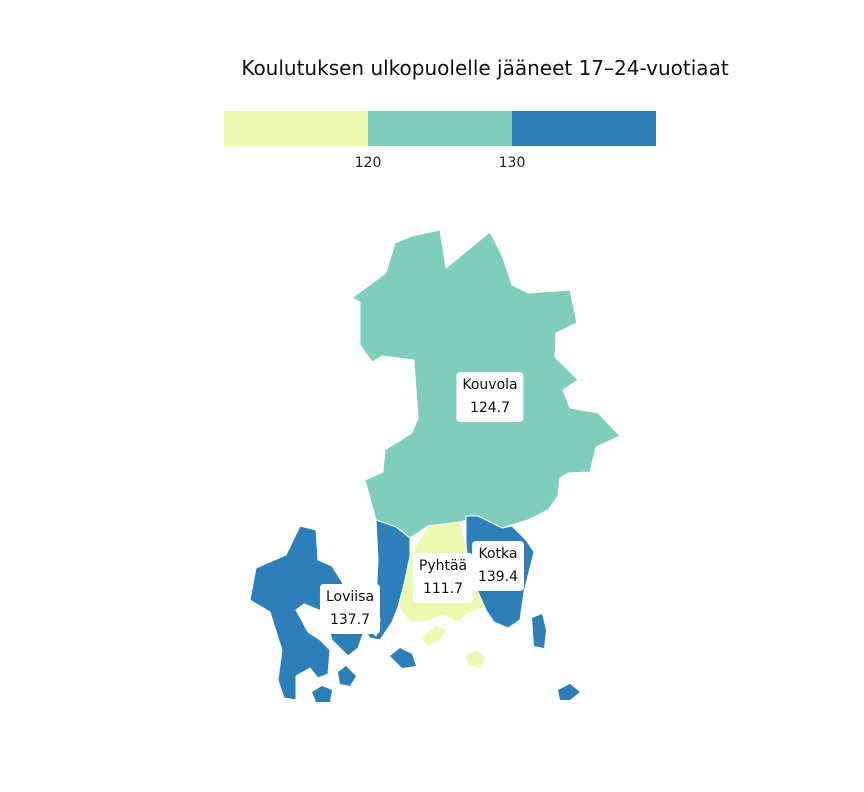  What do you see at coordinates (498, 577) in the screenshot?
I see `label-kotka-value: 139.4` at bounding box center [498, 577].